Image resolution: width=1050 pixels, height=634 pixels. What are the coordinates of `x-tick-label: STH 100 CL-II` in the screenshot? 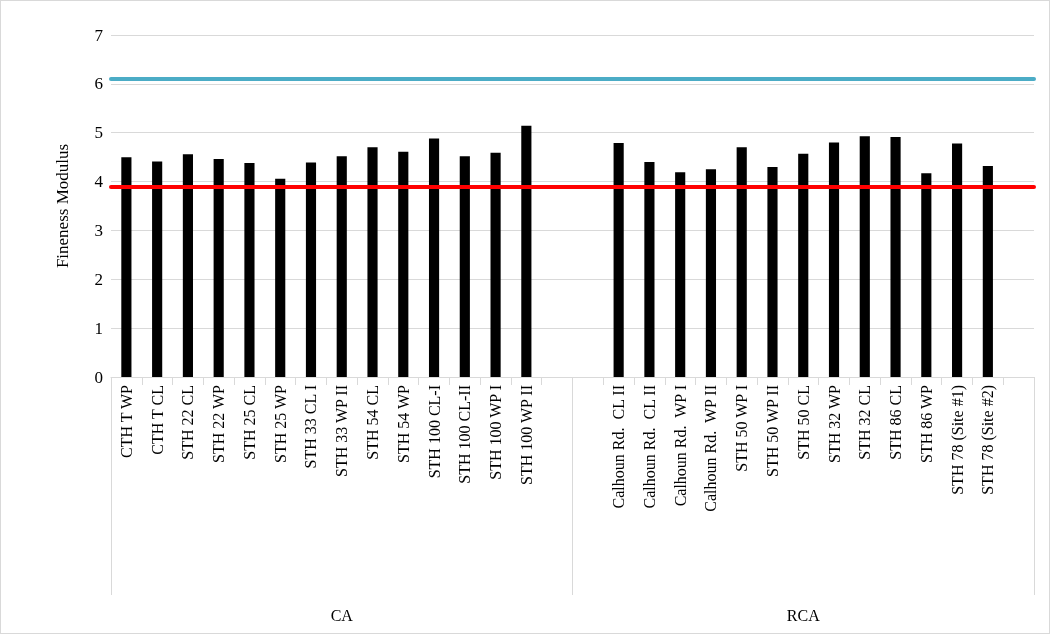 It's located at (465, 434).